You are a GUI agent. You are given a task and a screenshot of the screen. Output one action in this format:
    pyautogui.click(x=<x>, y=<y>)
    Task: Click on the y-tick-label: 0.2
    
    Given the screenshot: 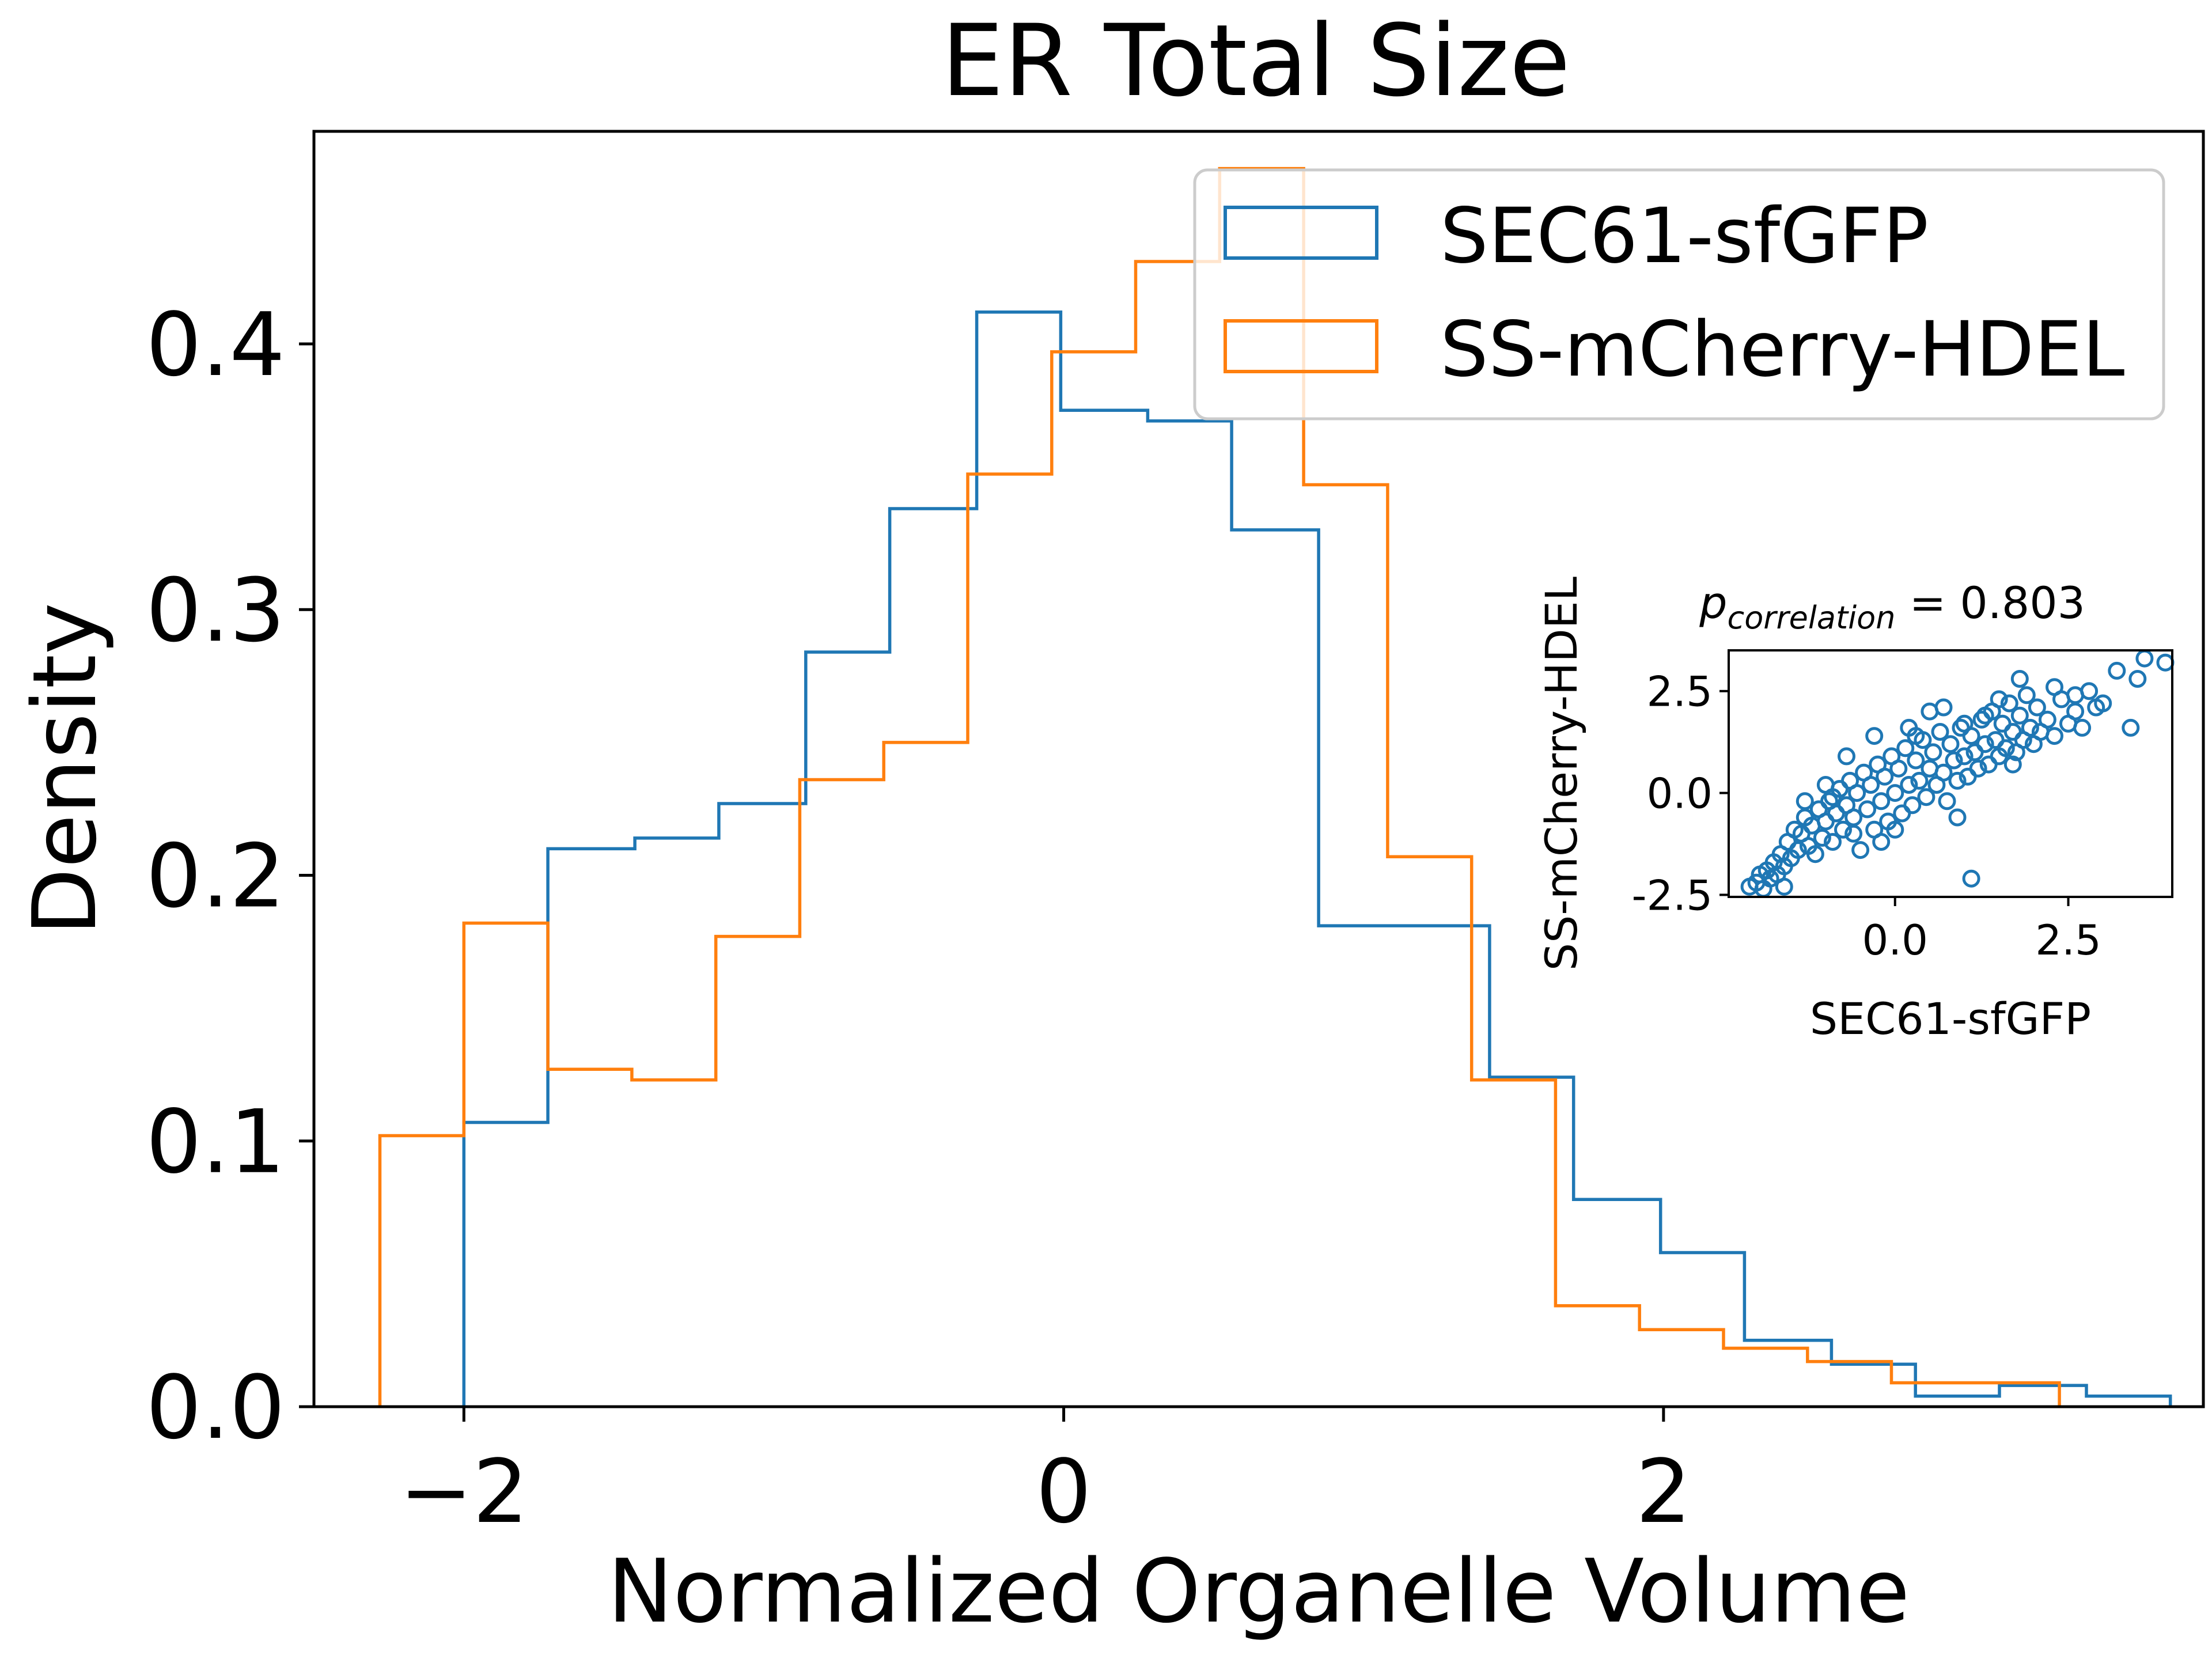 What is the action you would take?
    pyautogui.click(x=215, y=876)
    